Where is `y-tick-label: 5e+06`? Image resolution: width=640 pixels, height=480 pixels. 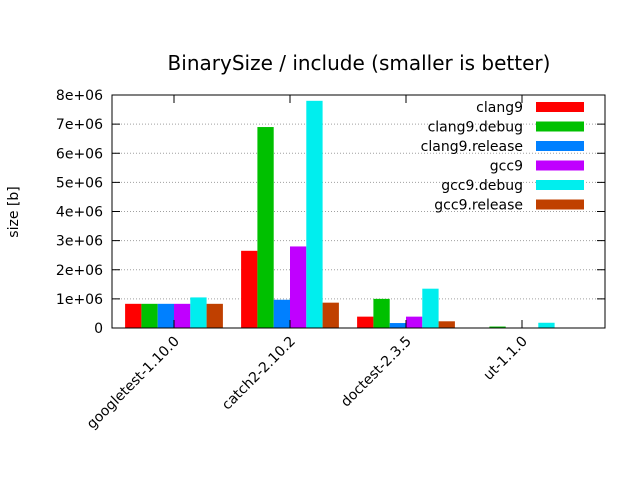
y-tick-label: 5e+06 is located at coordinates (79, 183).